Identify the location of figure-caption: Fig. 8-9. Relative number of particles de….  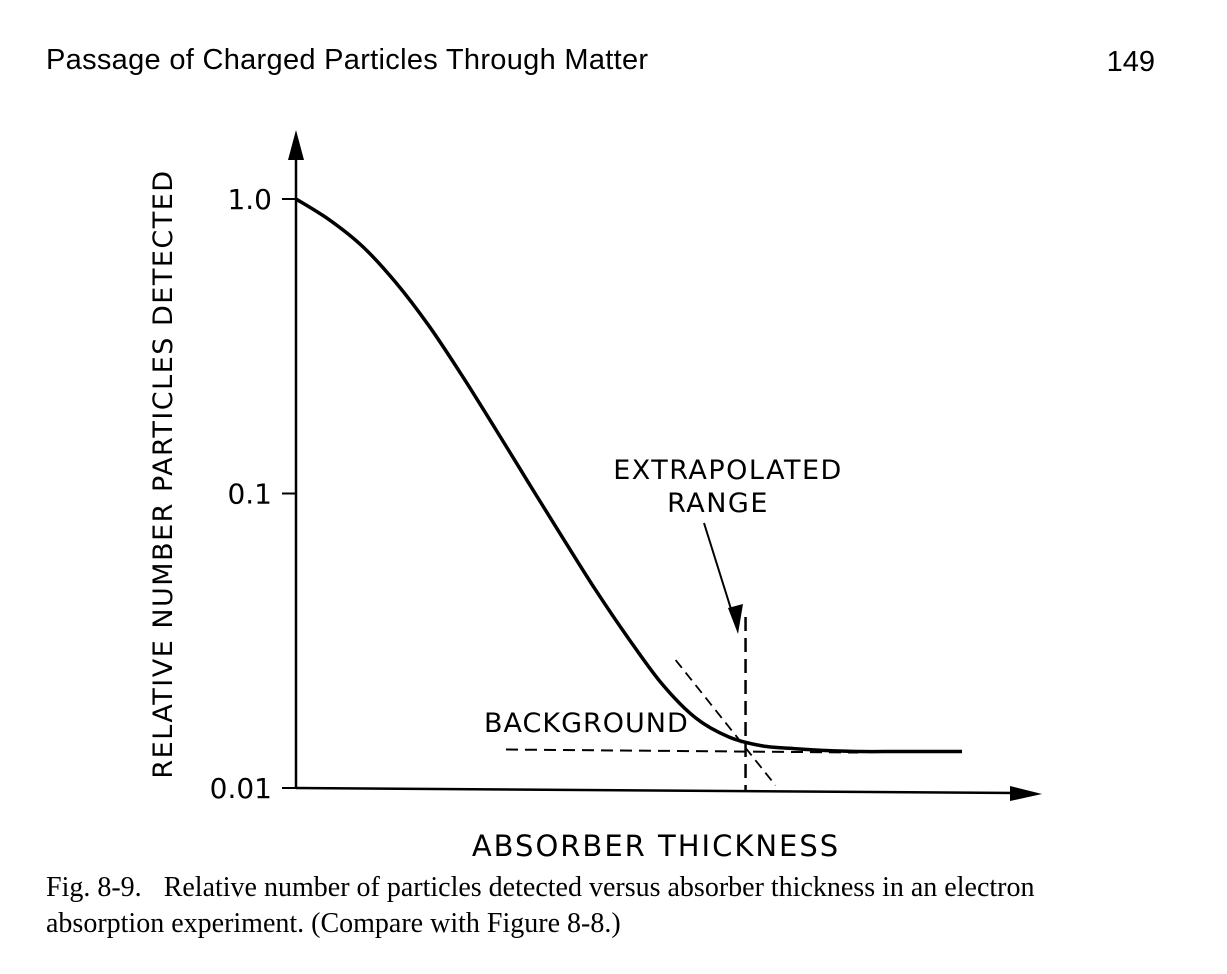
(611, 906).